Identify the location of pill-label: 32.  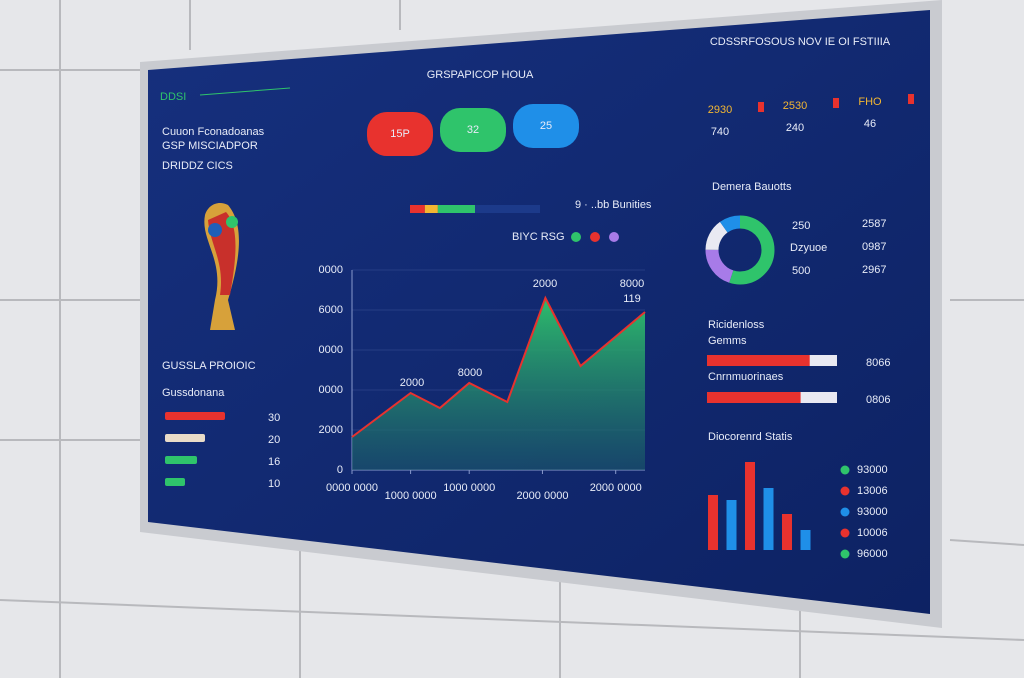
(473, 130).